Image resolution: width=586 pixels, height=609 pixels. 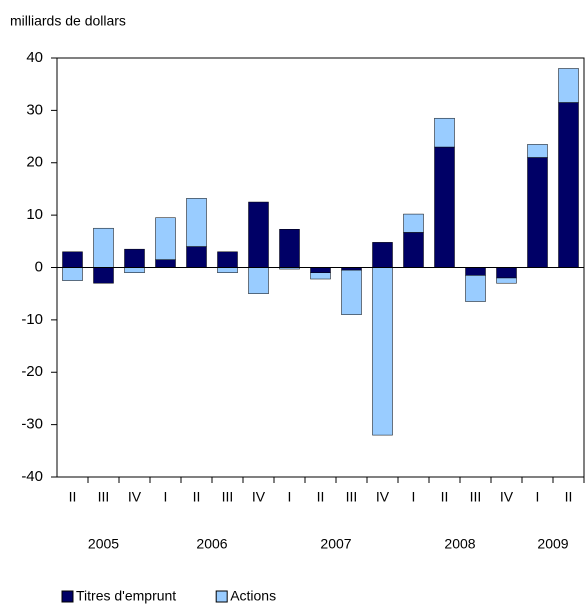 I want to click on y-tick-label: -20, so click(x=32, y=371).